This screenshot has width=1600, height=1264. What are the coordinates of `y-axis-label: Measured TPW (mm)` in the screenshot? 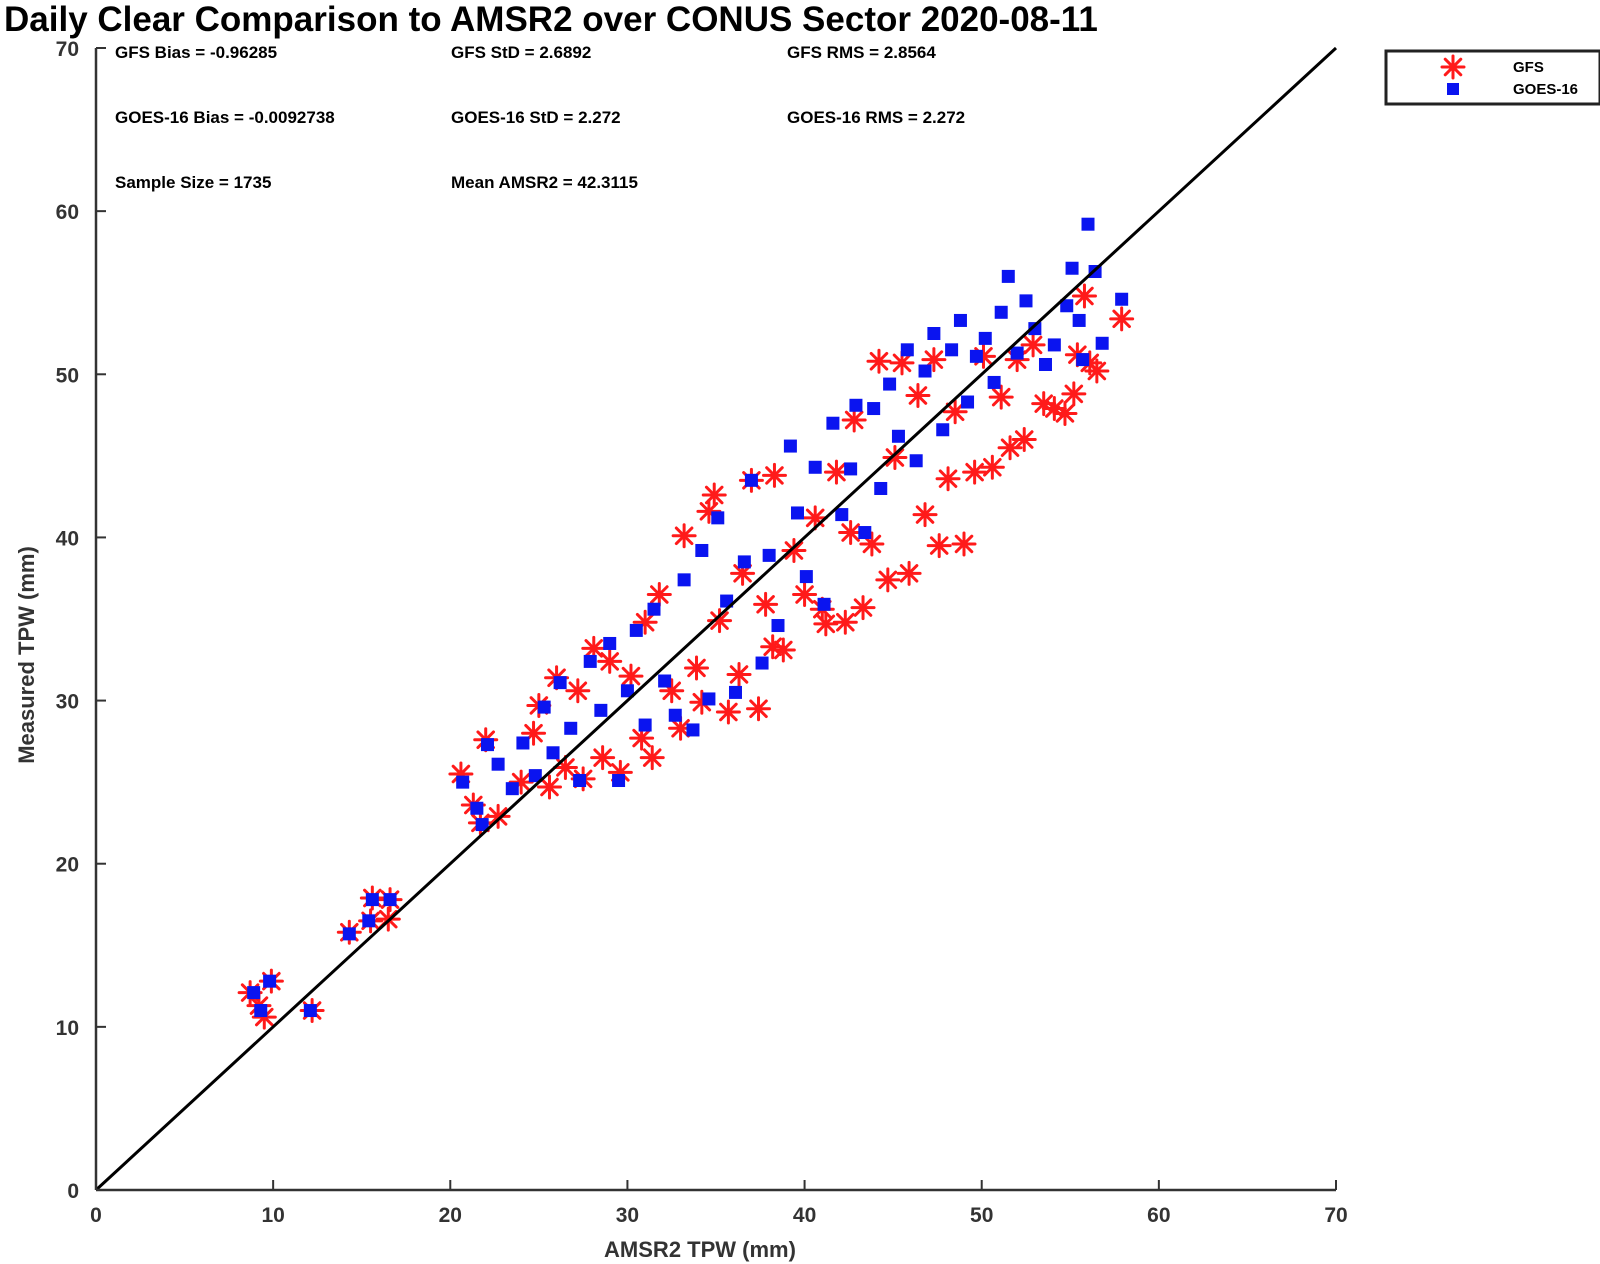 It's located at (26, 655).